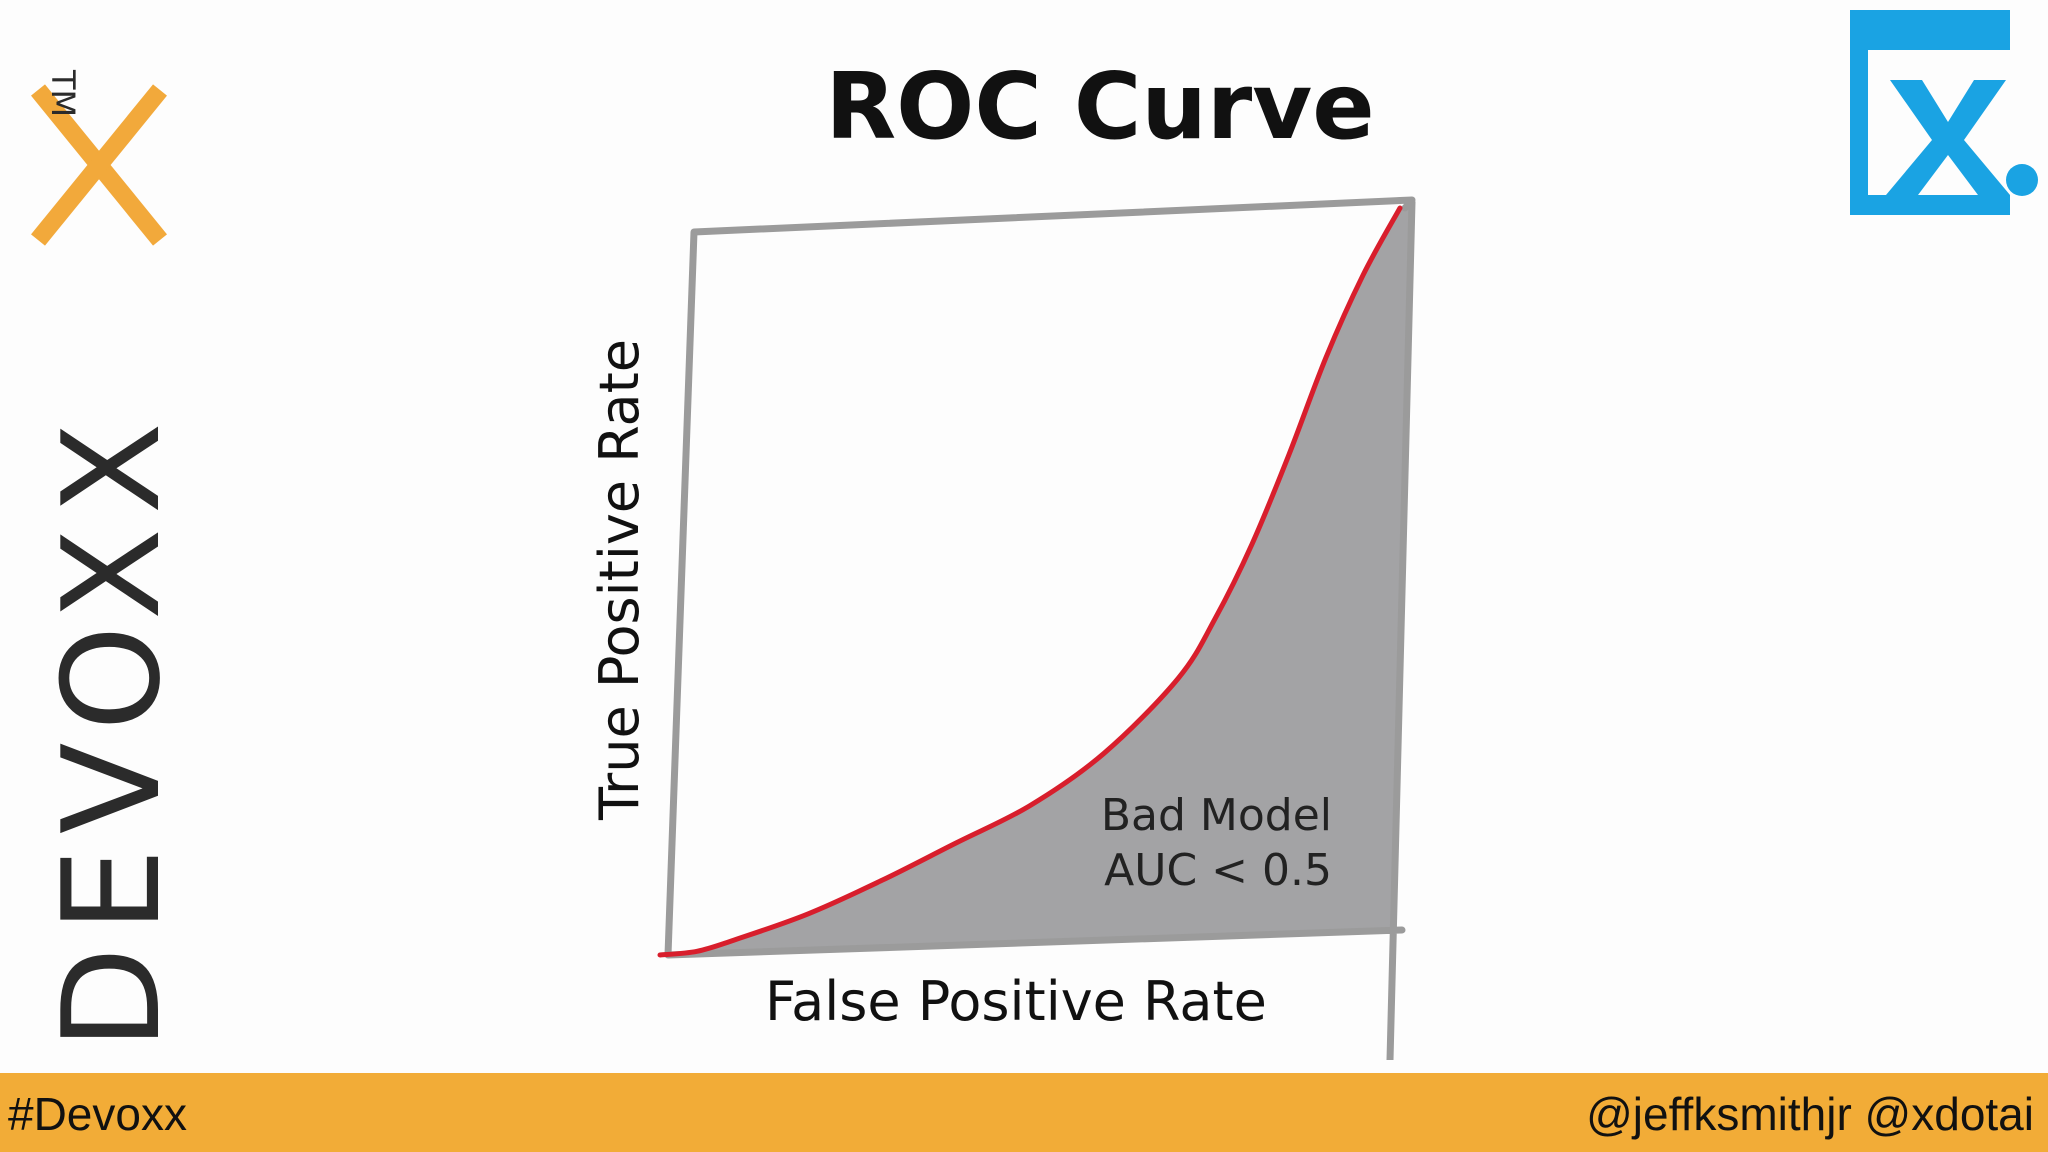  Describe the element at coordinates (97, 1114) in the screenshot. I see `footer-hashtag: #Devoxx` at that location.